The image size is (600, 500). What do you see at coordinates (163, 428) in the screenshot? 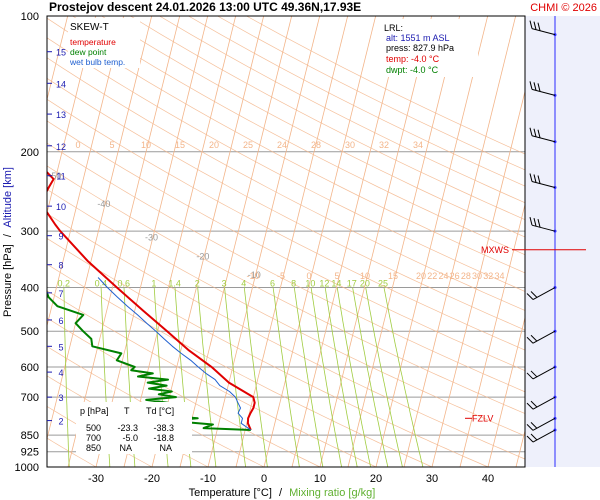
I see `table-cell: -38.3` at bounding box center [163, 428].